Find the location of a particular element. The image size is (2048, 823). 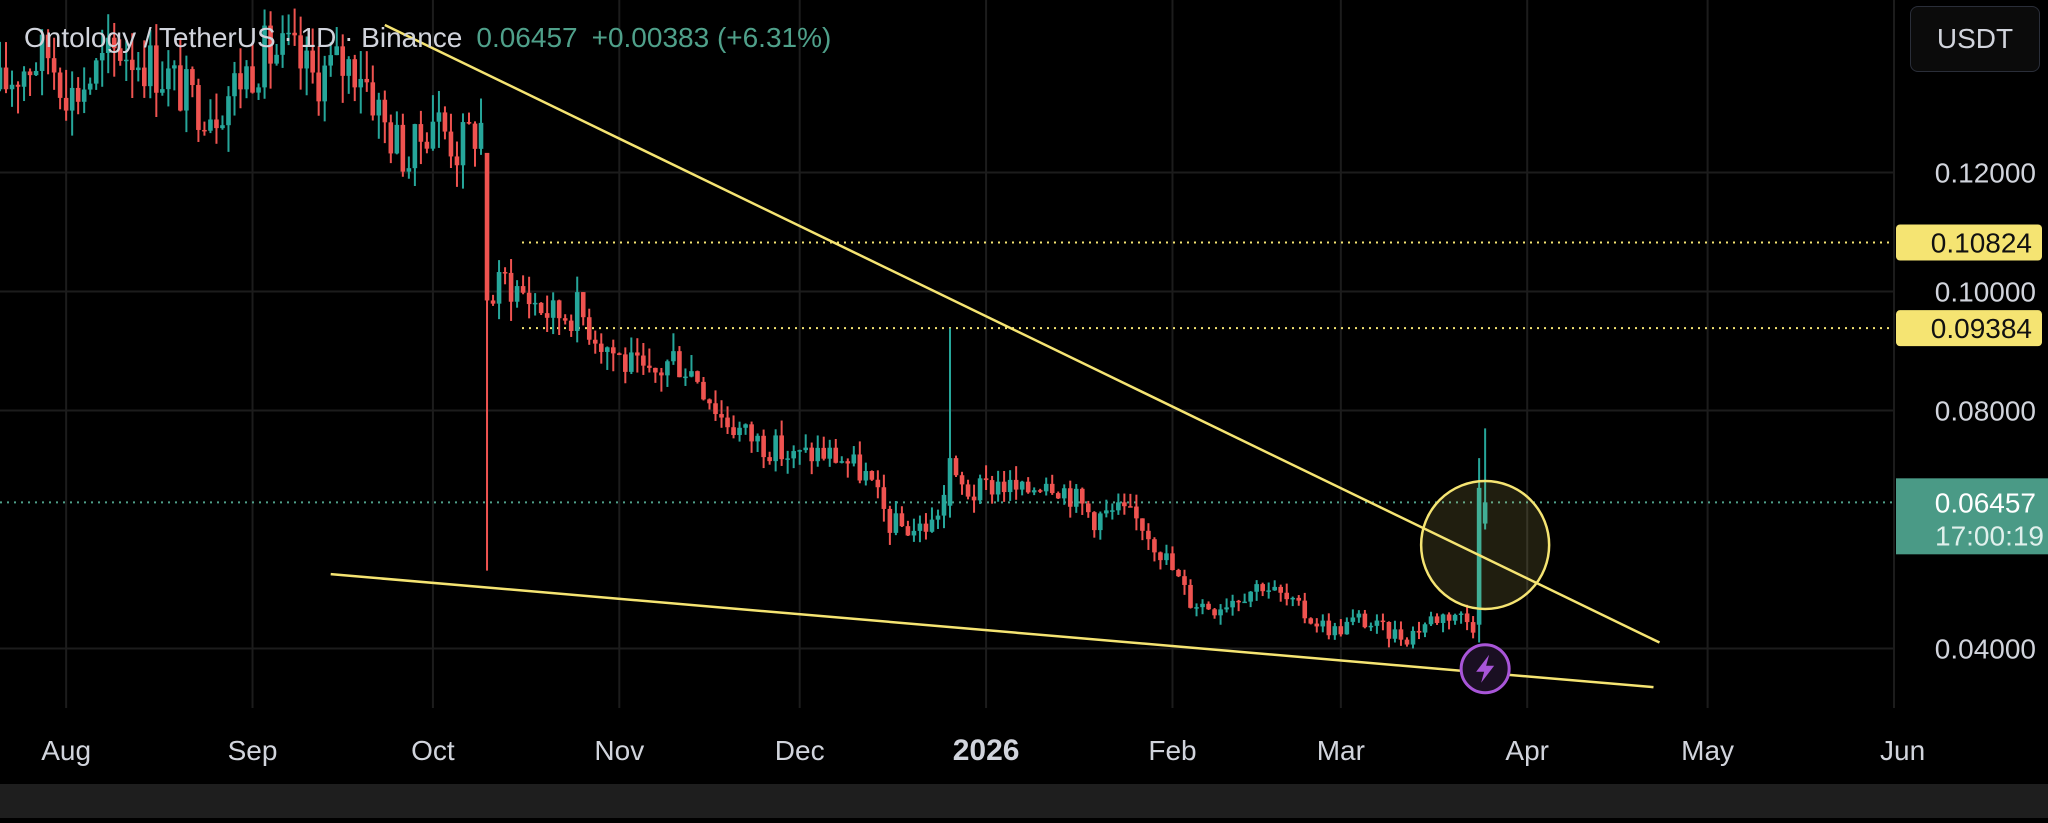

level-label-1: 0.09384 is located at coordinates (1981, 328).